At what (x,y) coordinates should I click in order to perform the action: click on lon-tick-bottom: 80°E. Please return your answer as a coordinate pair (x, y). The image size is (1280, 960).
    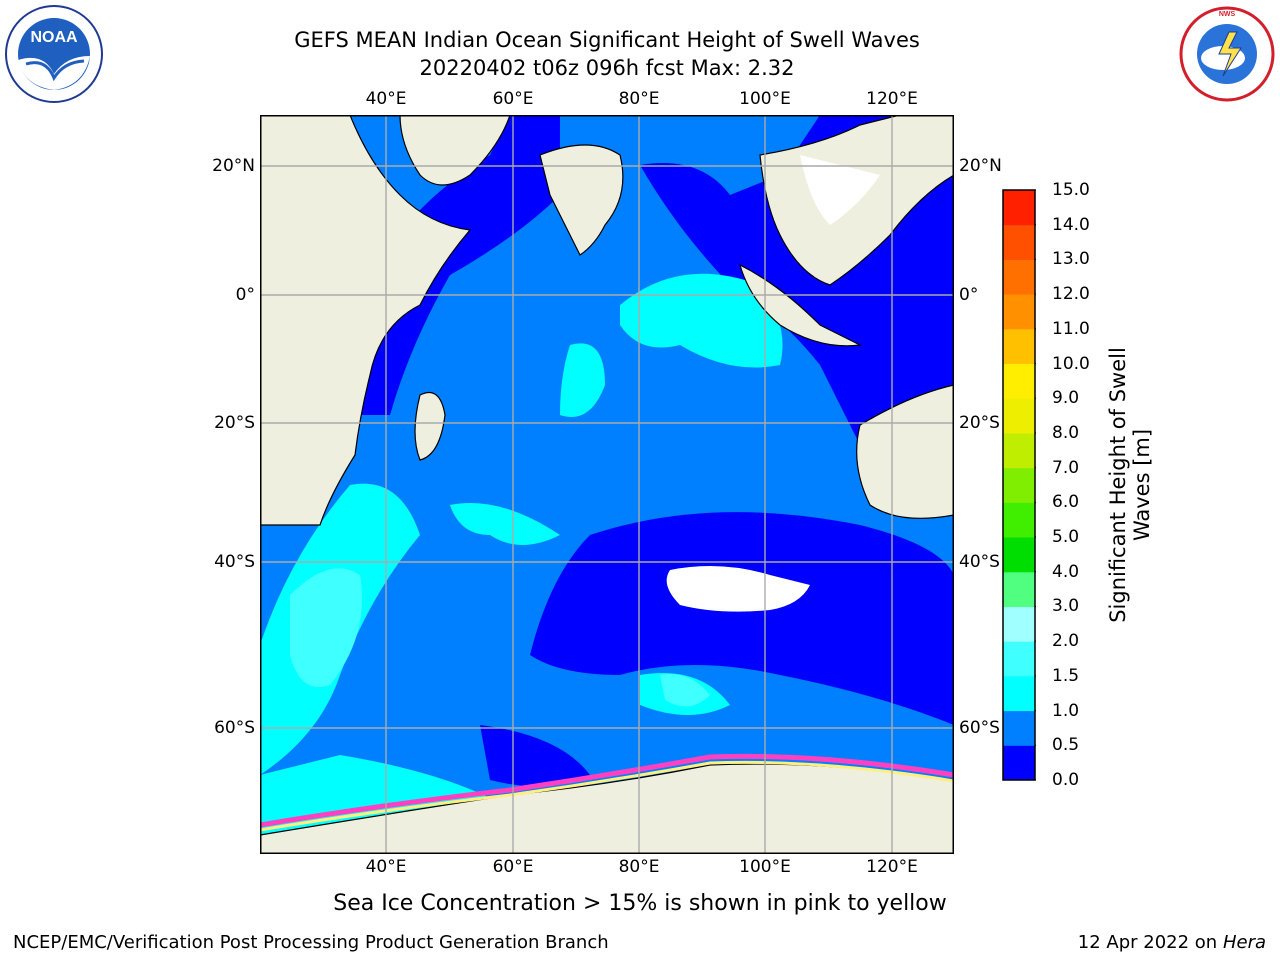
    Looking at the image, I should click on (639, 867).